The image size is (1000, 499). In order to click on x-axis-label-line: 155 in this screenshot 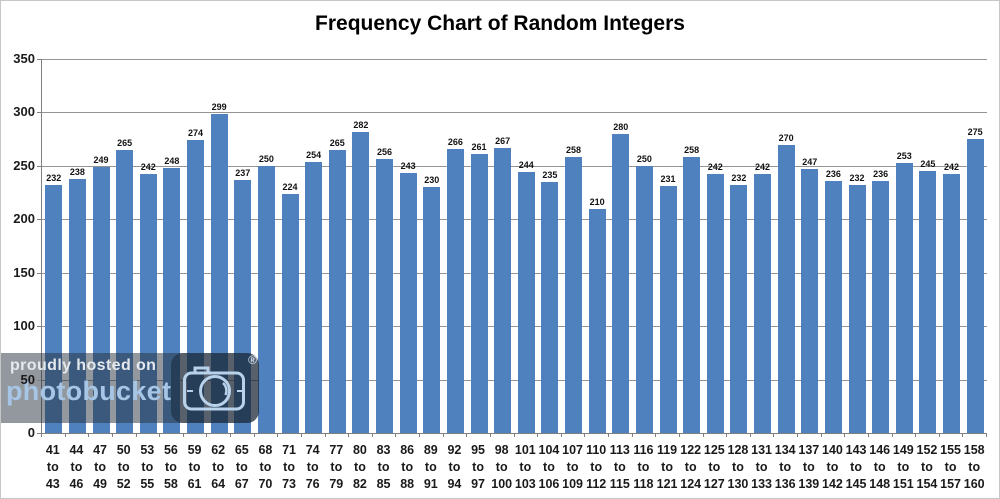, I will do `click(950, 450)`.